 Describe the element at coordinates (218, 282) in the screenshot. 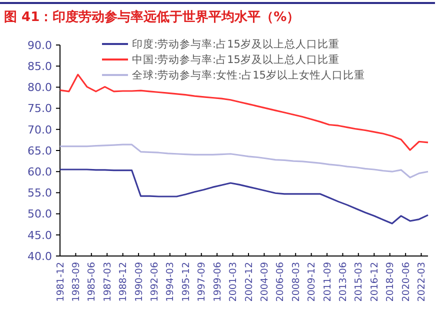

I see `x-tick-label: 1999-06` at that location.